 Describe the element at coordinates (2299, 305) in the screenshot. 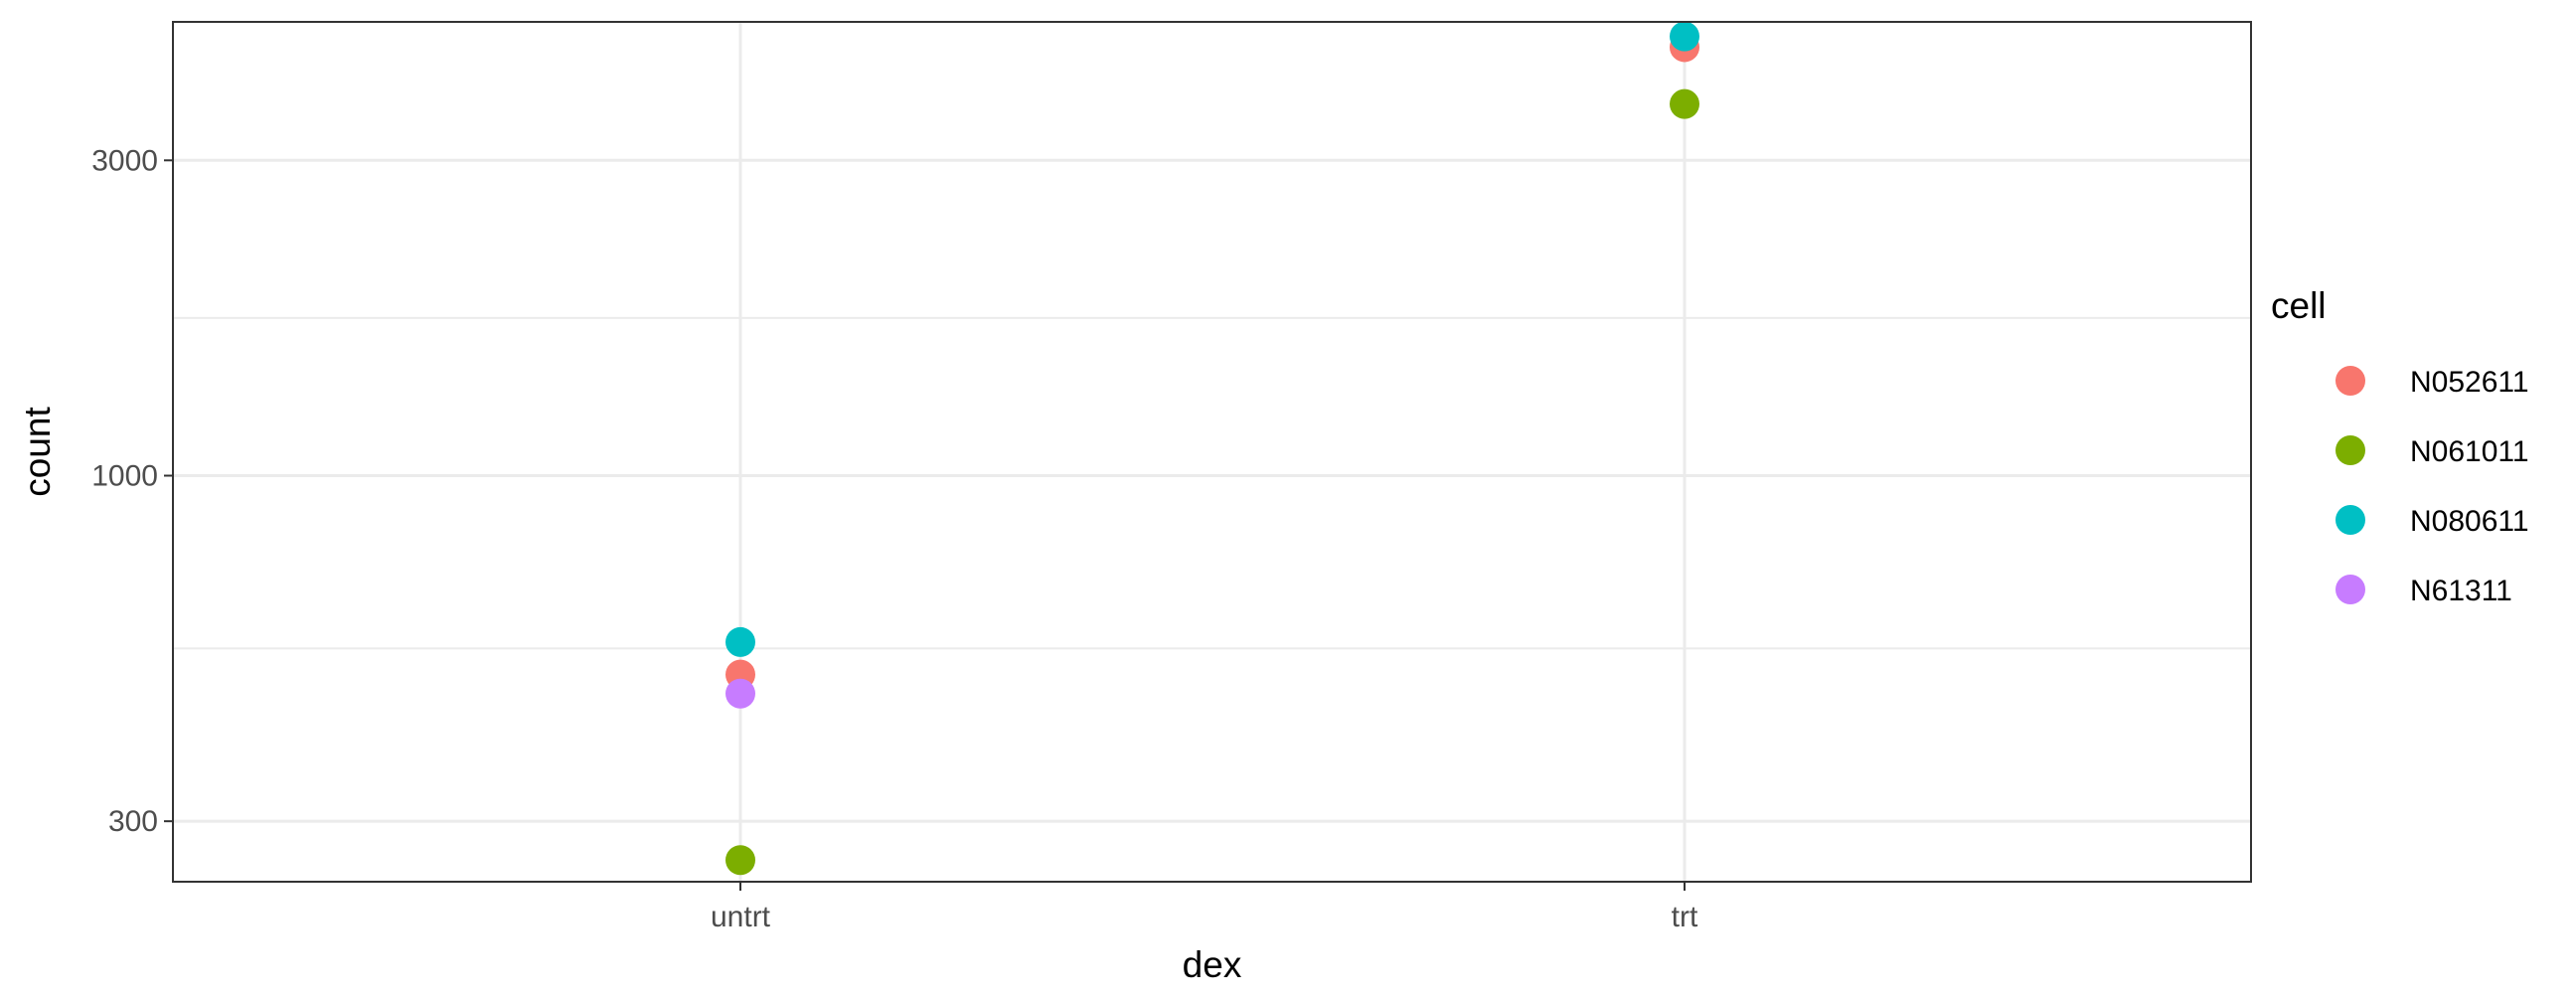

I see `legend-title: cell` at that location.